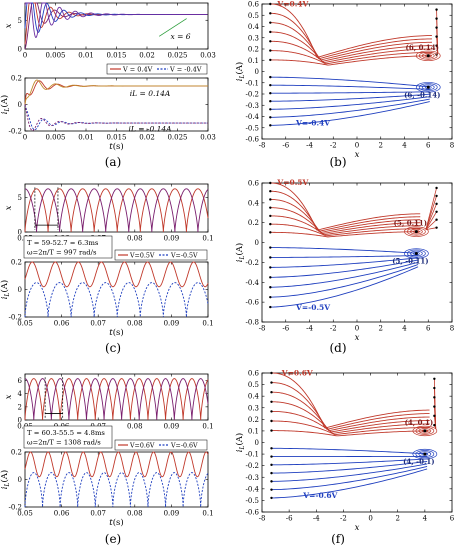 The width and height of the screenshot is (457, 550). What do you see at coordinates (253, 16) in the screenshot?
I see `y-tick-label: 0.5` at bounding box center [253, 16].